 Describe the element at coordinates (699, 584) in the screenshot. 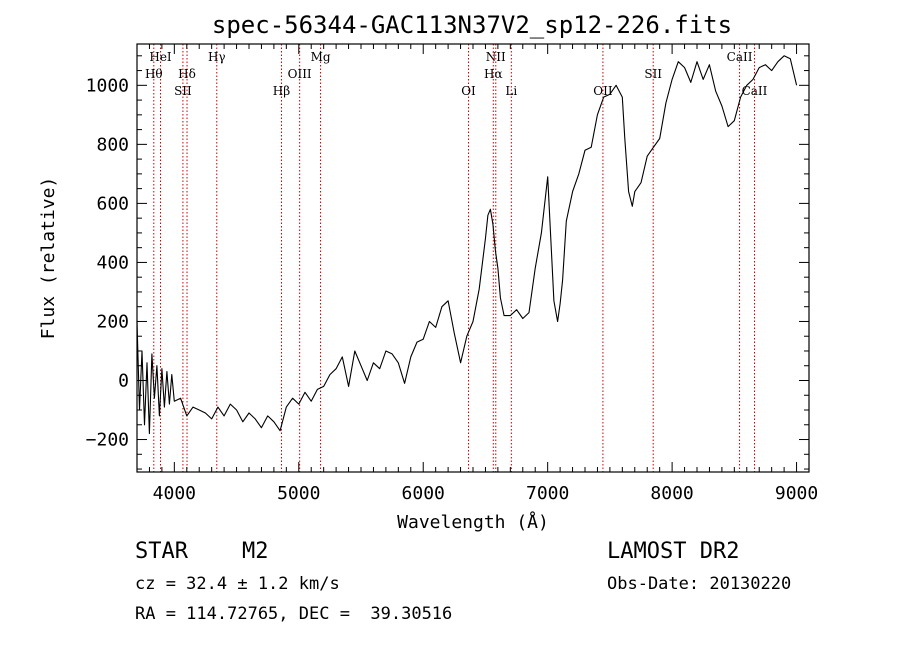

I see `observation-date: Obs-Date: 20130220` at that location.